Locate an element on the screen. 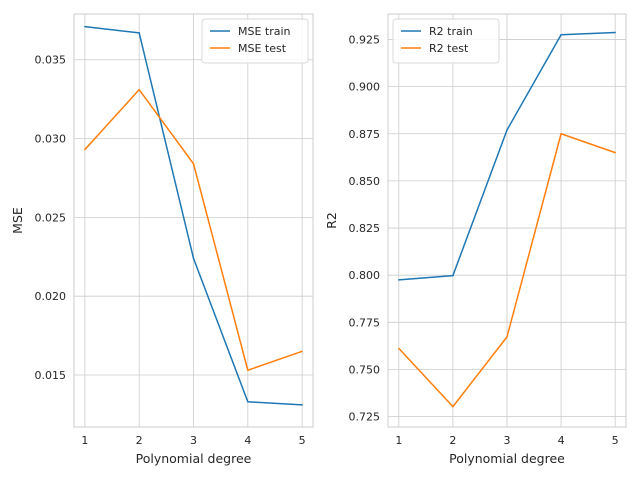 The height and width of the screenshot is (480, 640). y-tick-label: 0.925 is located at coordinates (365, 39).